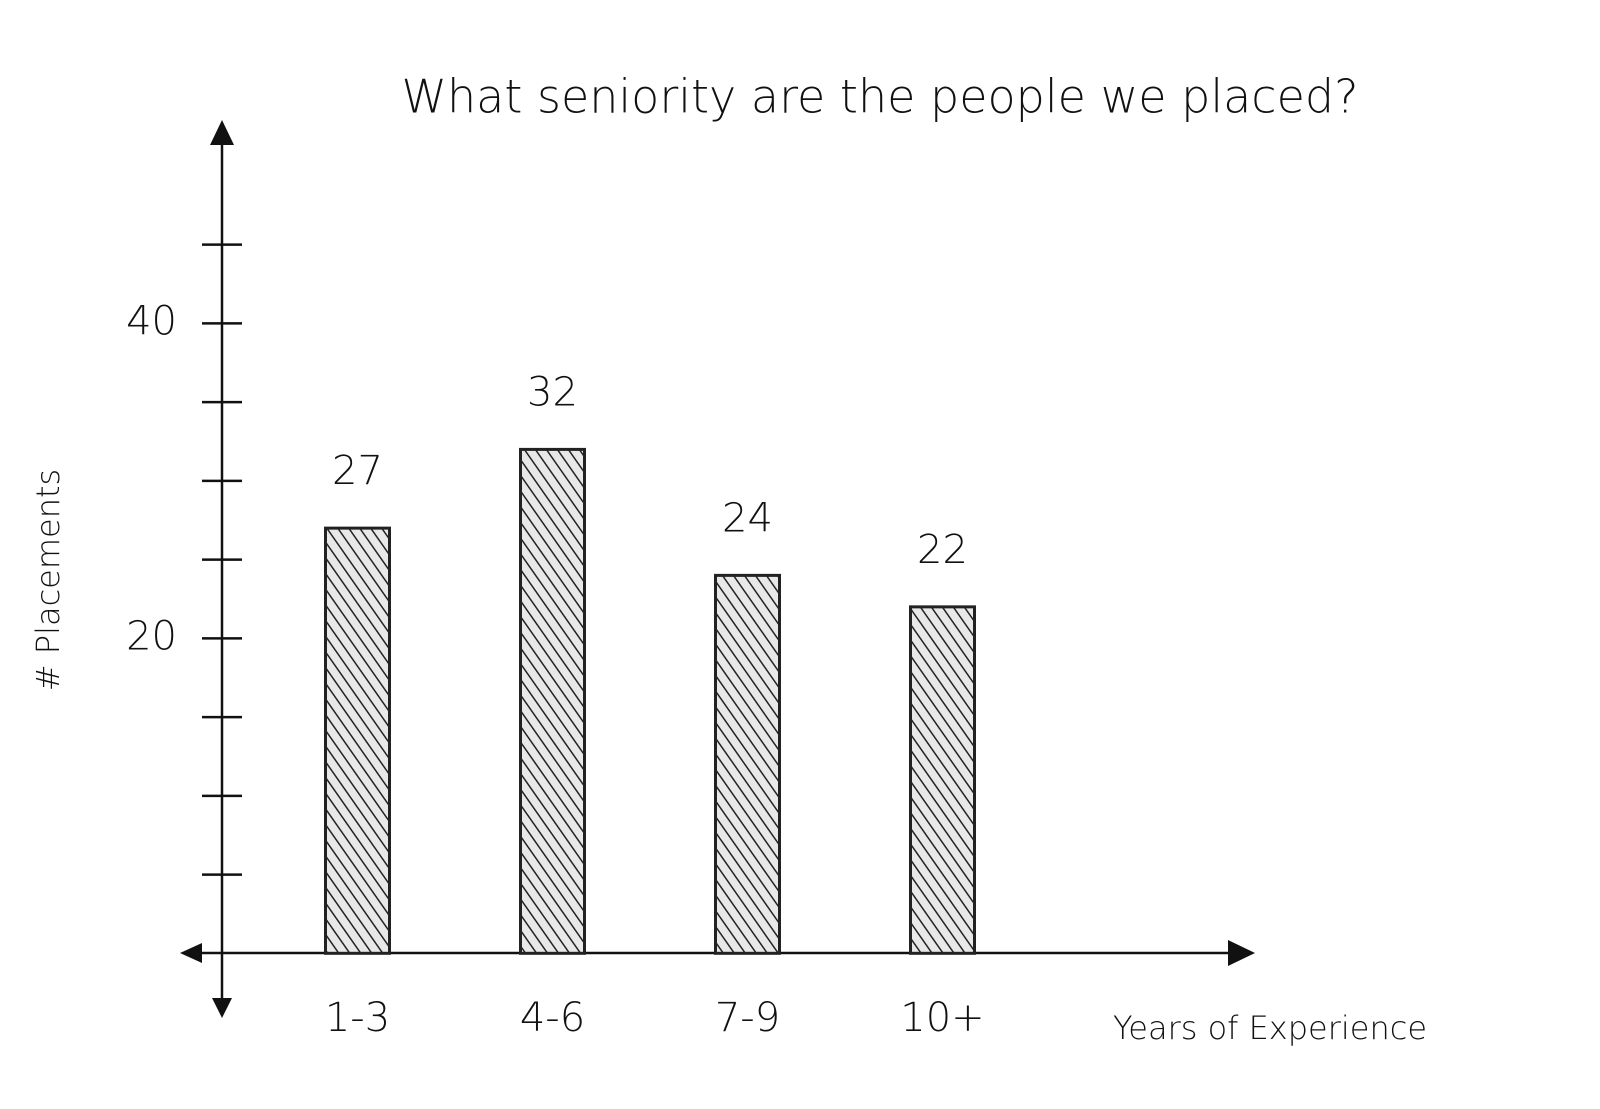 This screenshot has height=1109, width=1600. Describe the element at coordinates (747, 518) in the screenshot. I see `value-label: 24` at that location.